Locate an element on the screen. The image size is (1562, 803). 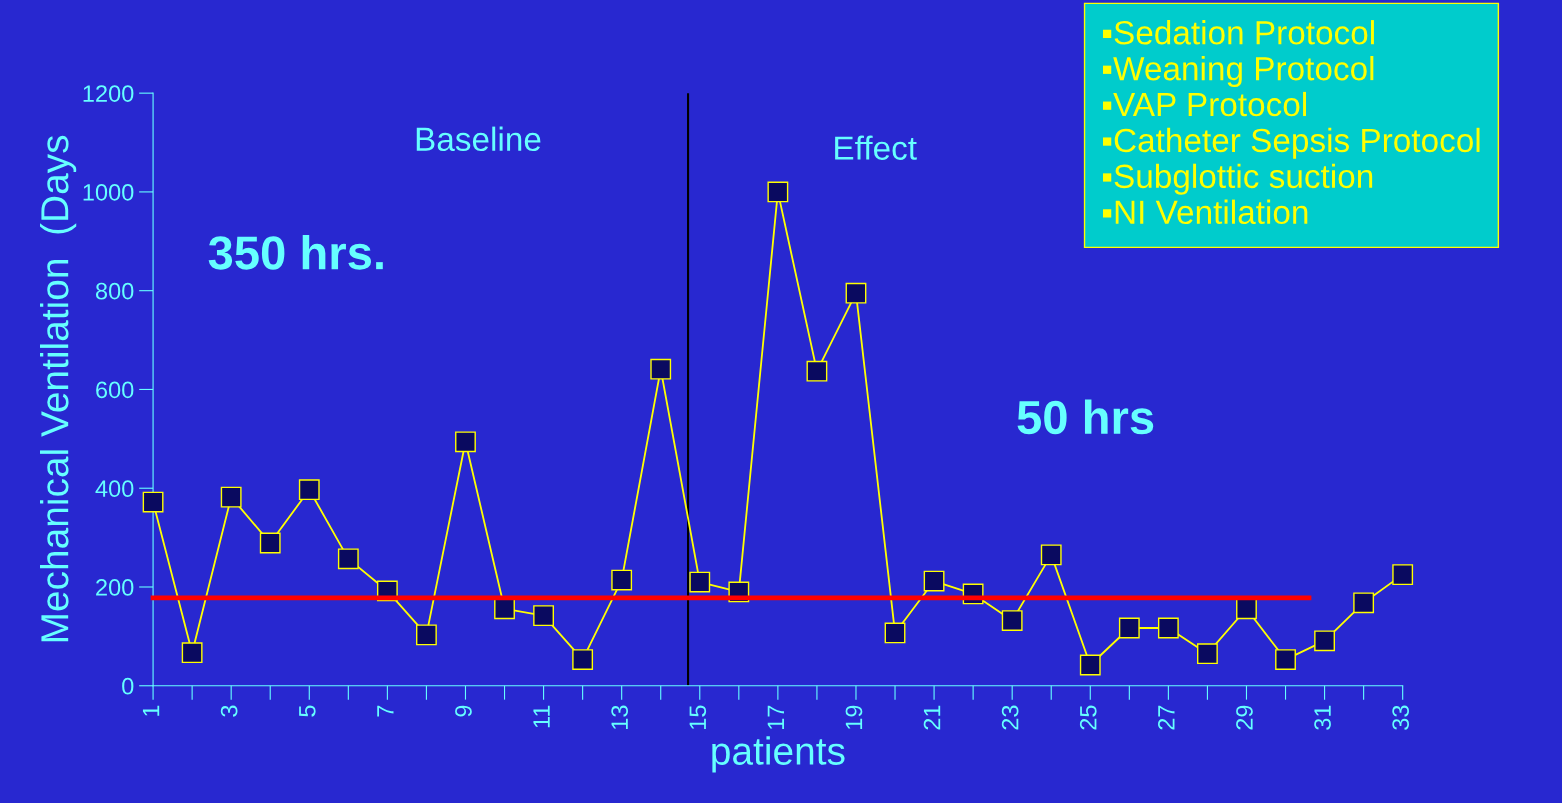
x-tick-label: 9 is located at coordinates (463, 711).